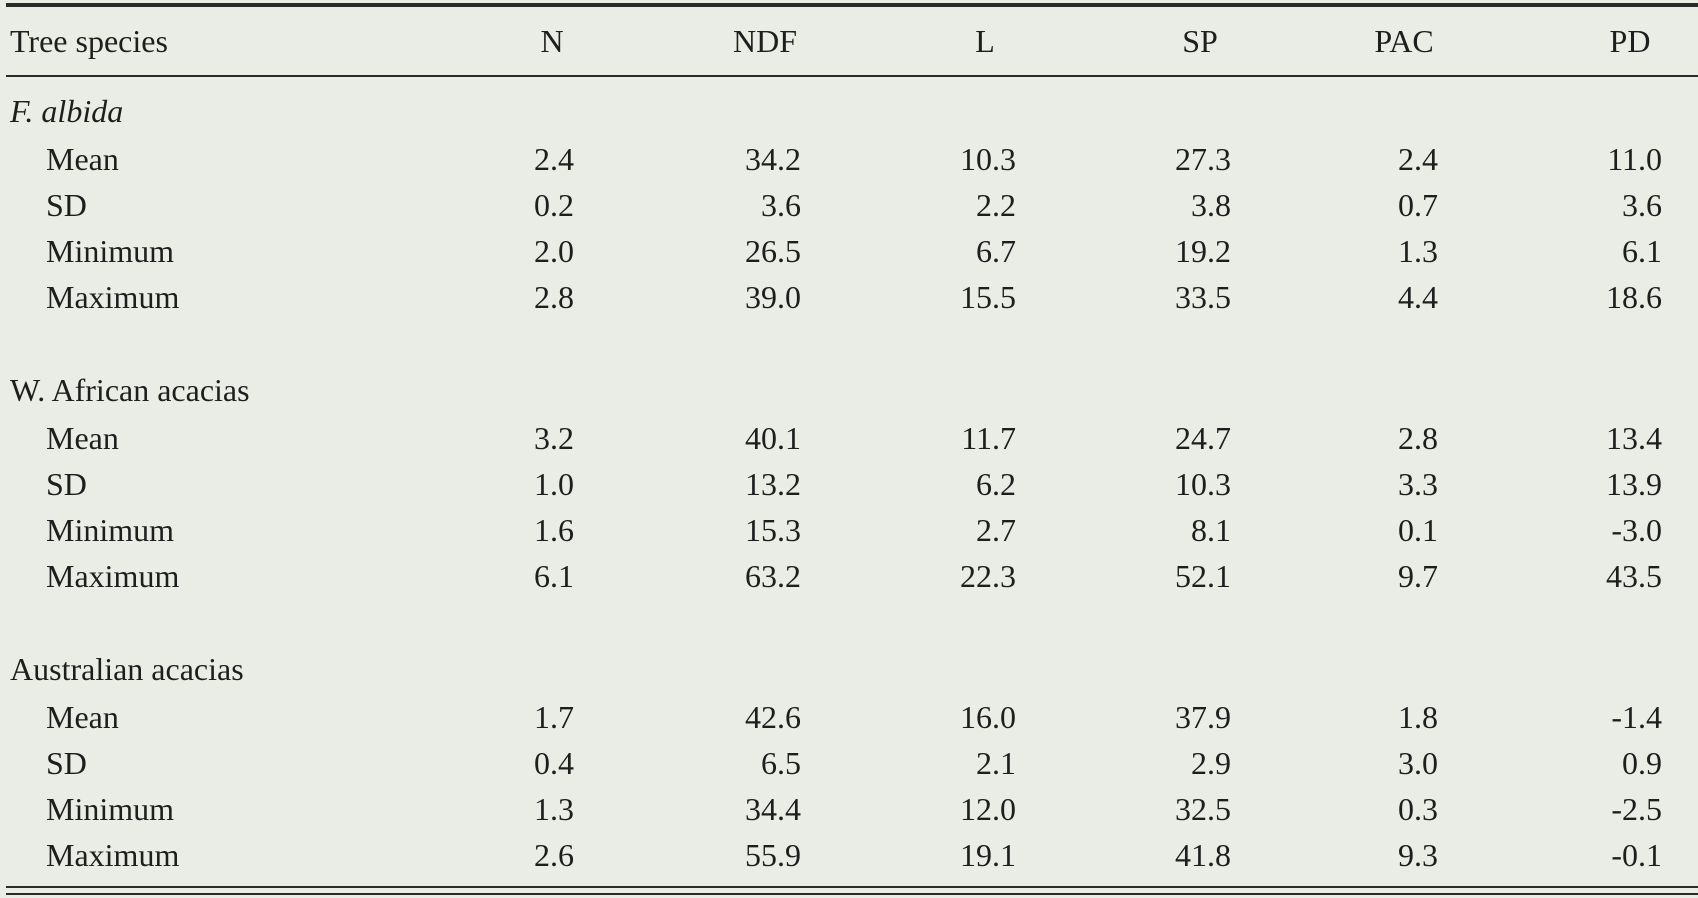 This screenshot has width=1698, height=898. What do you see at coordinates (1418, 530) in the screenshot?
I see `cell-value: 0.1` at bounding box center [1418, 530].